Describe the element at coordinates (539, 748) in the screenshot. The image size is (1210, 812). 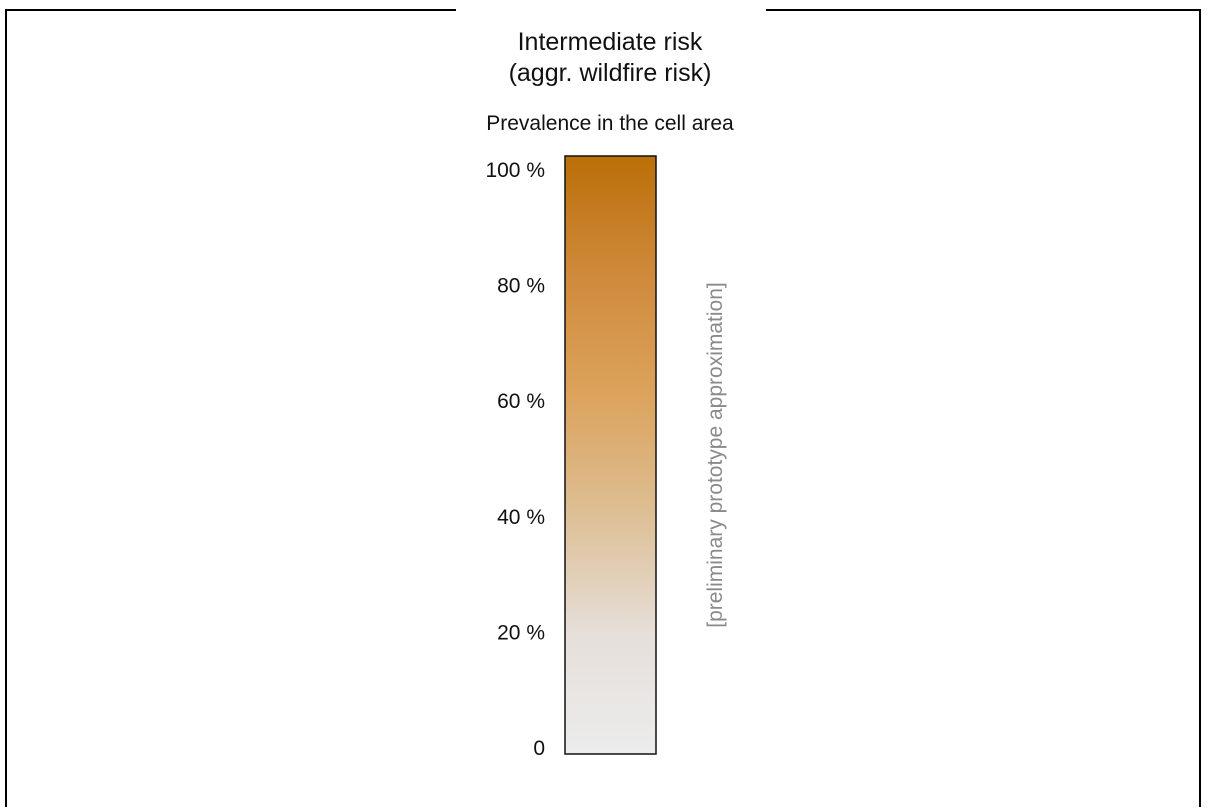
I see `tick-label: 0` at that location.